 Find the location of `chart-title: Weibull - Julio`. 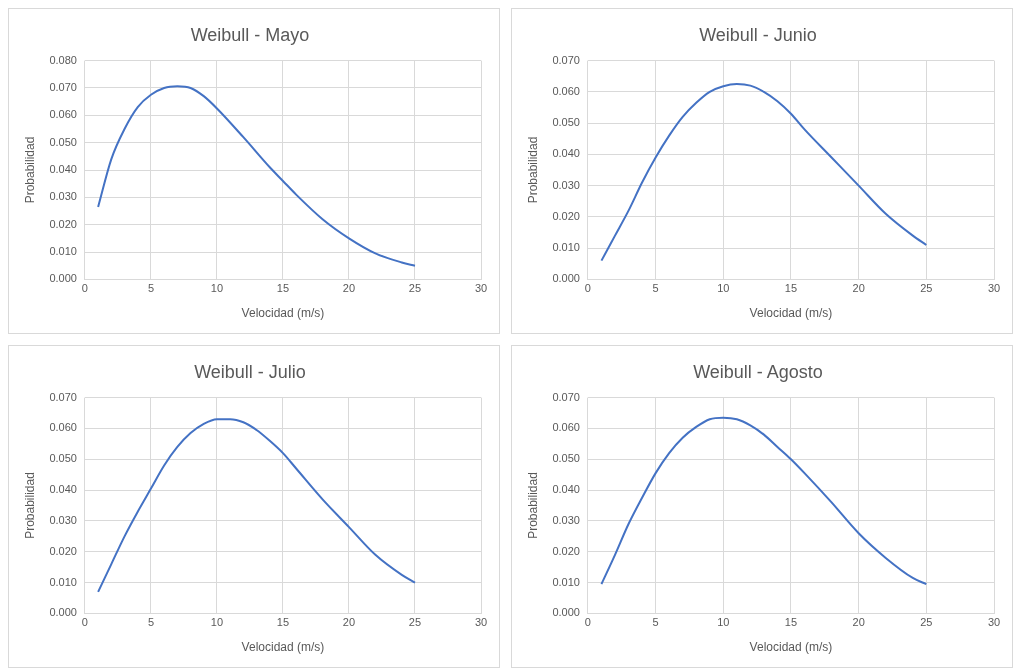

chart-title: Weibull - Julio is located at coordinates (250, 371).